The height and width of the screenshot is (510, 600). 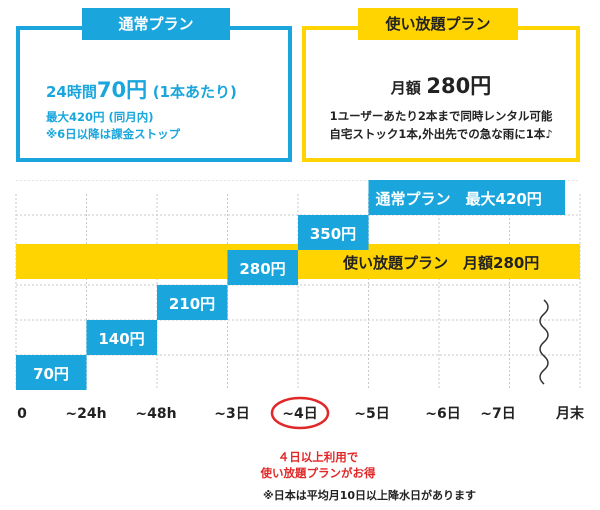 I want to click on unlimited-plan-desc-1: 1ユーザーあたり2本まで同時レンタル可能, so click(x=441, y=116).